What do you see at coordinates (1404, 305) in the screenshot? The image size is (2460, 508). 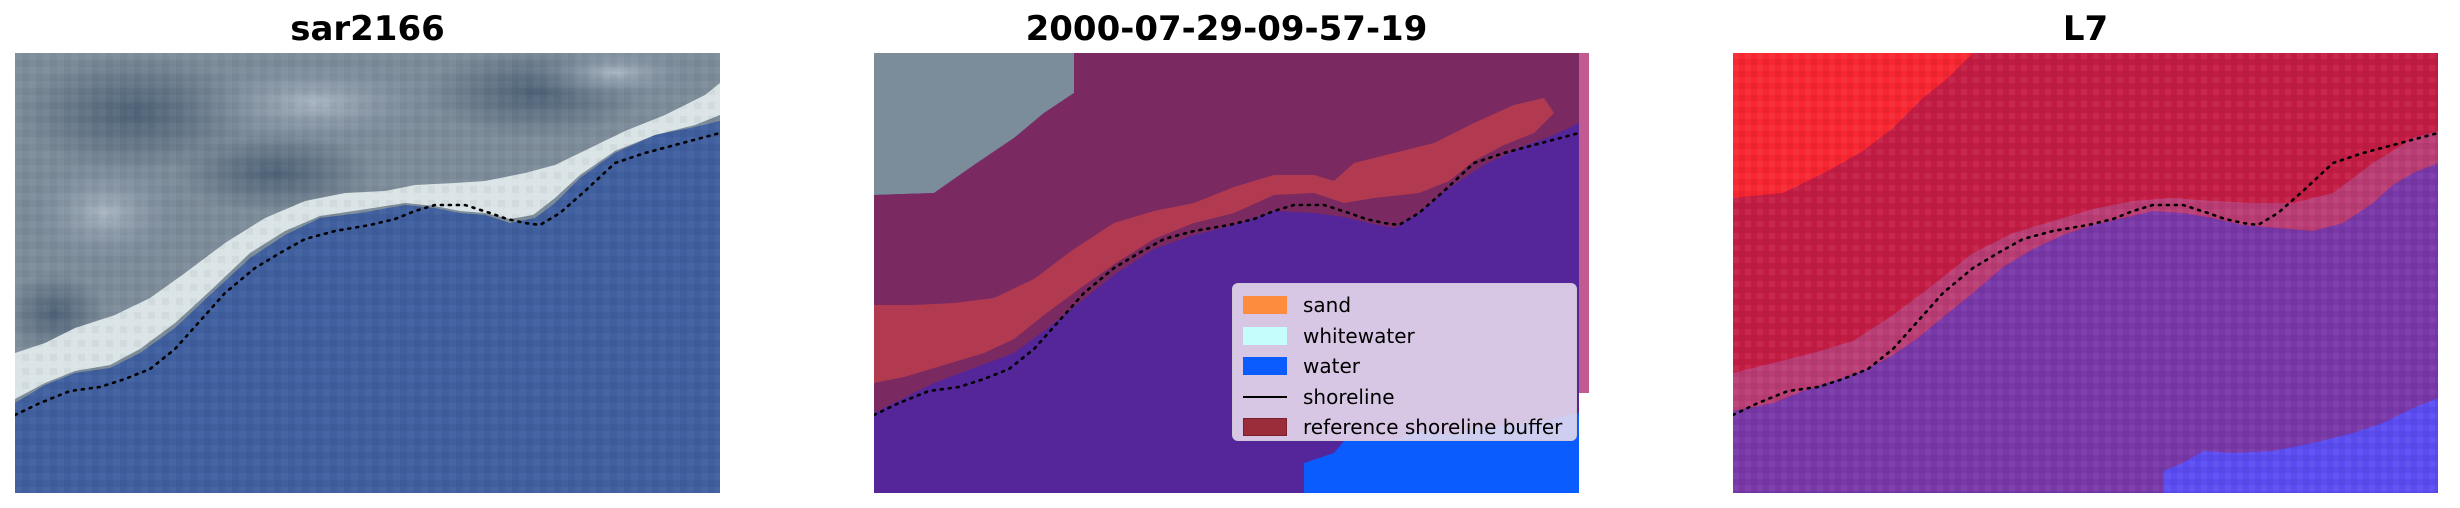 I see `legend-item-sand: sand` at bounding box center [1404, 305].